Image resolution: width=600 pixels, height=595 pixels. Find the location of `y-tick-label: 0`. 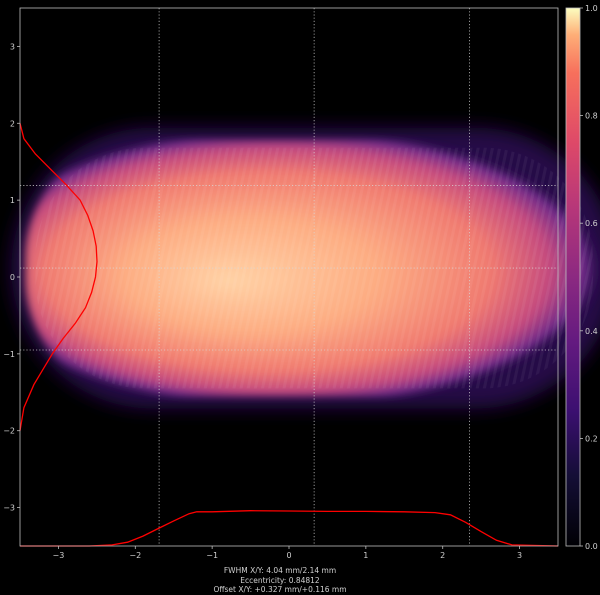

y-tick-label: 0 is located at coordinates (12, 277).